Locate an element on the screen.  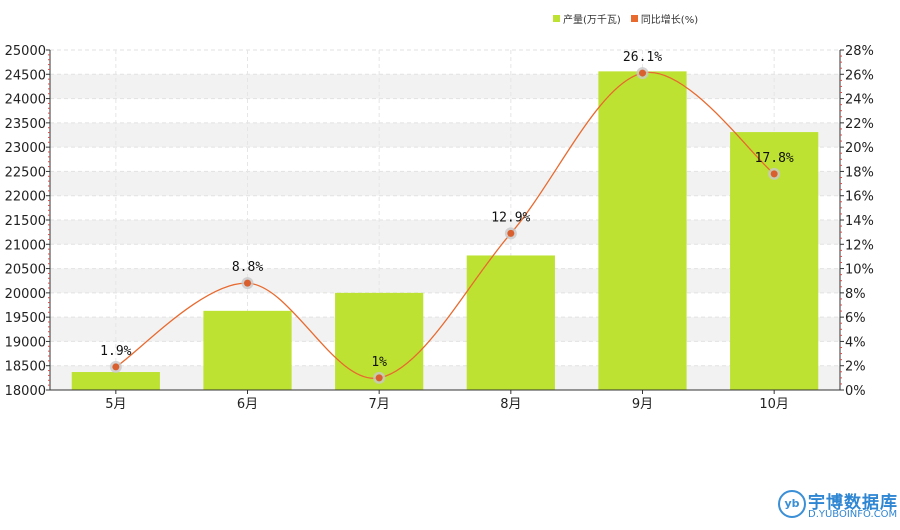
y-left-tick-label: 19500 is located at coordinates (25, 318).